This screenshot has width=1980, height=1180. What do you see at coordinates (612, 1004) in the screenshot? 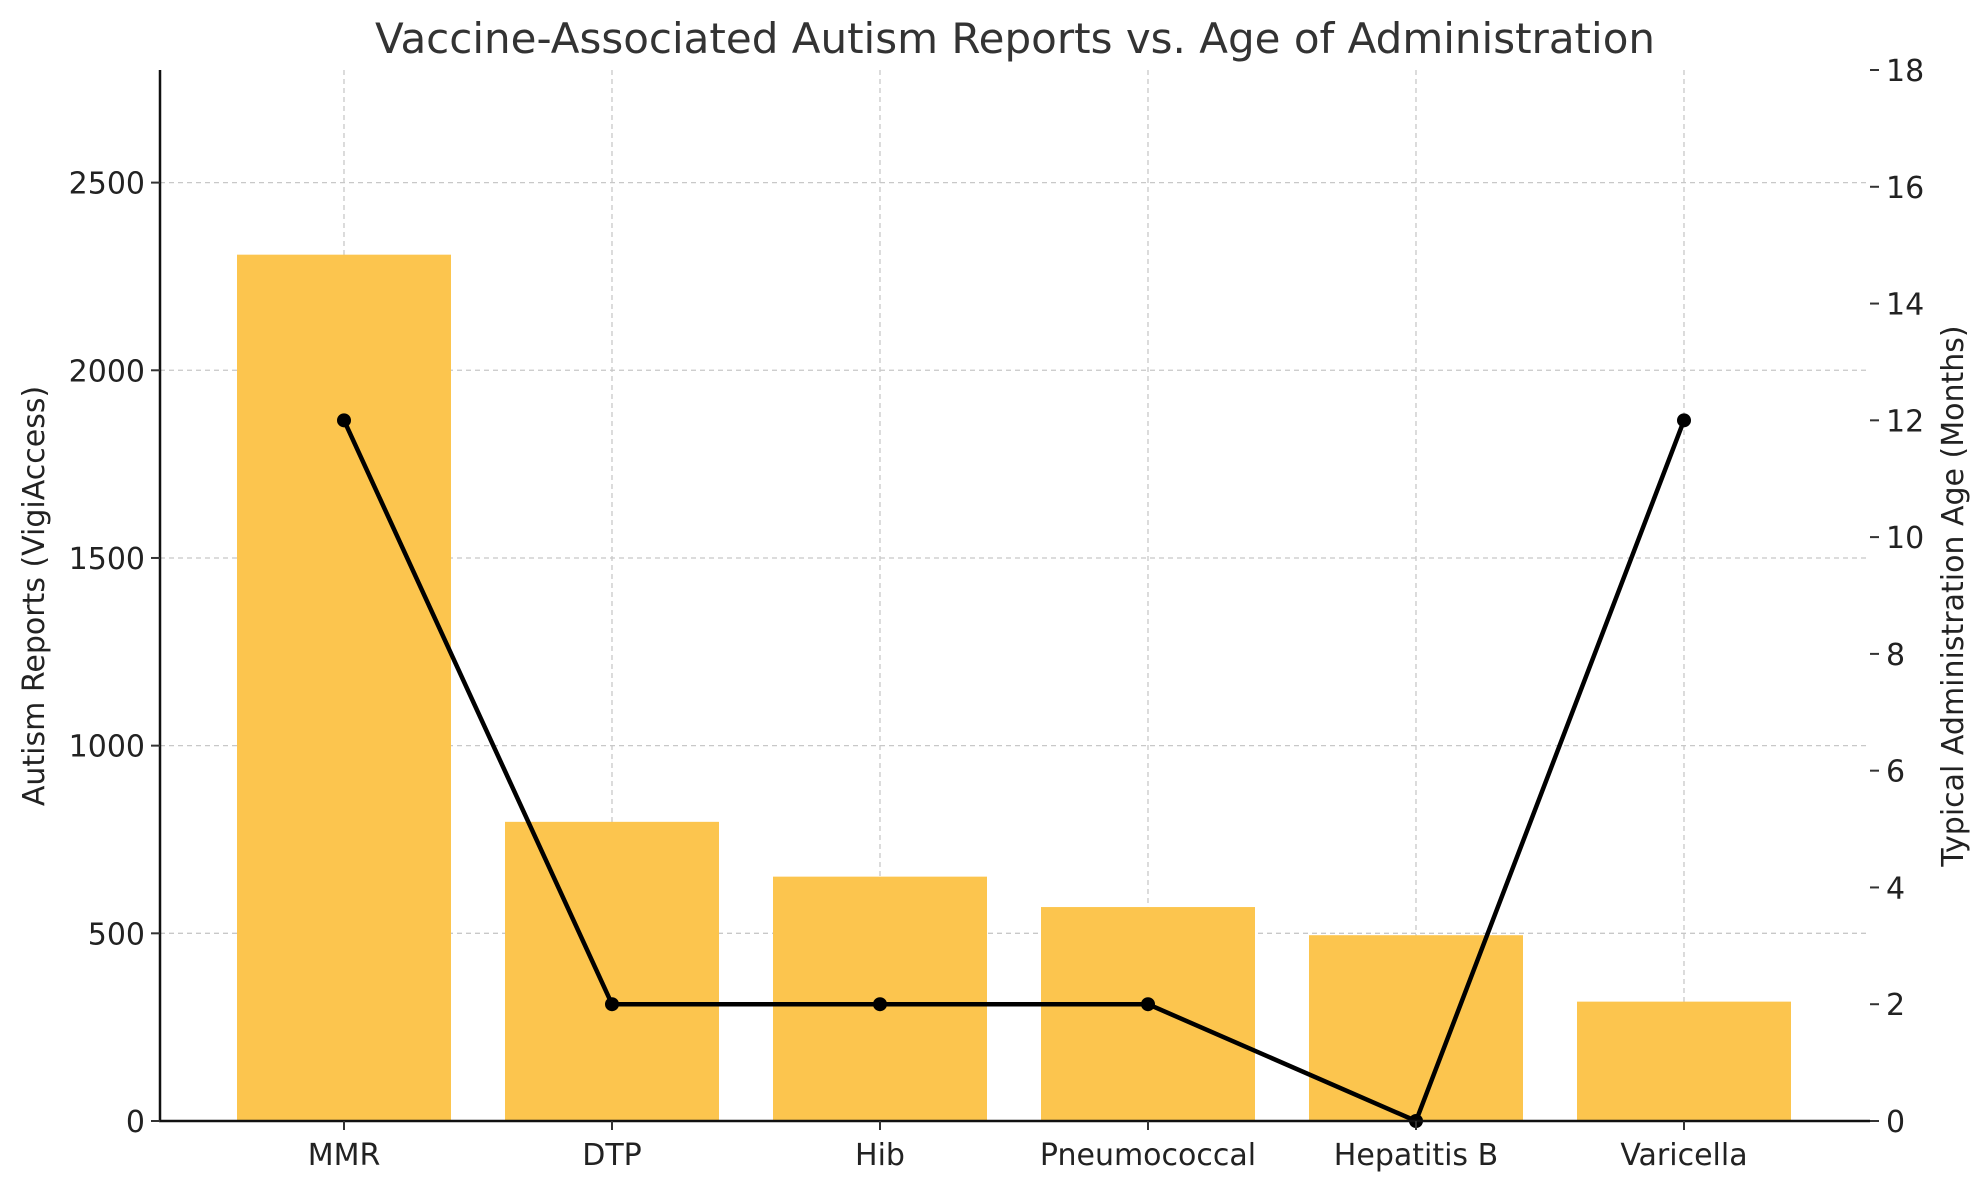
I see `line-point-dtp` at bounding box center [612, 1004].